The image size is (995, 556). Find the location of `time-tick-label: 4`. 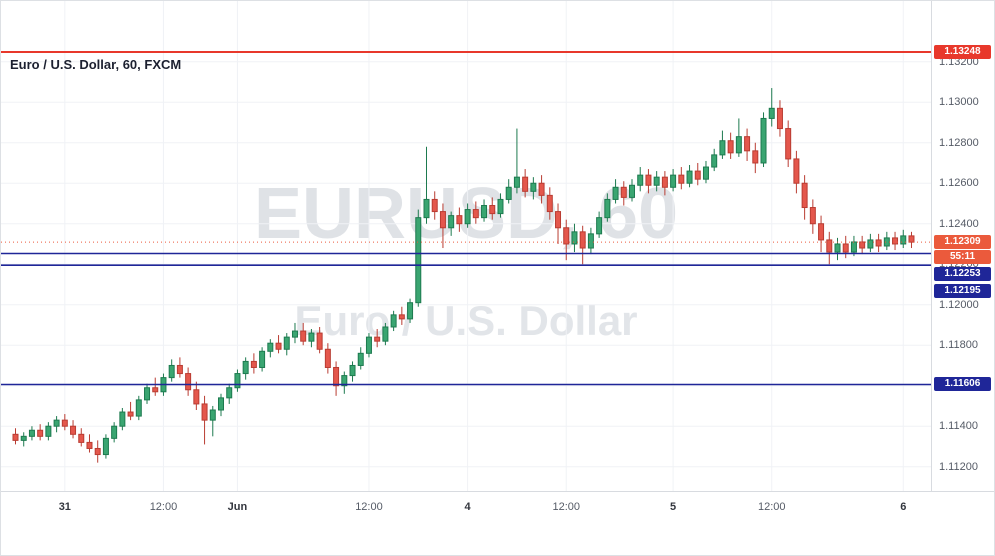

time-tick-label: 4 is located at coordinates (467, 507).